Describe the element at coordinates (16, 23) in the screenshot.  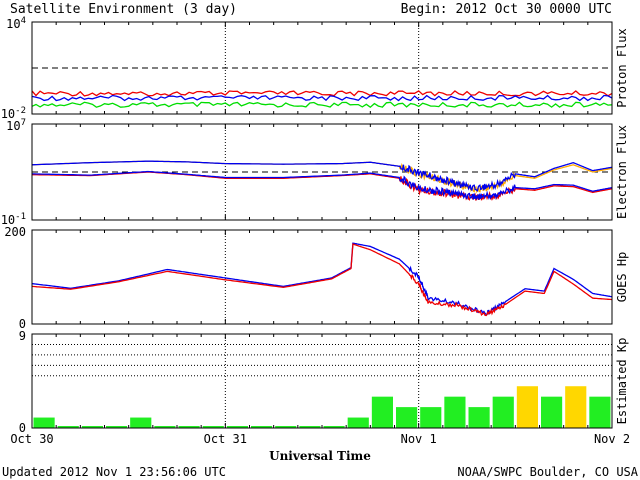
I see `y-tick-label: 104` at that location.